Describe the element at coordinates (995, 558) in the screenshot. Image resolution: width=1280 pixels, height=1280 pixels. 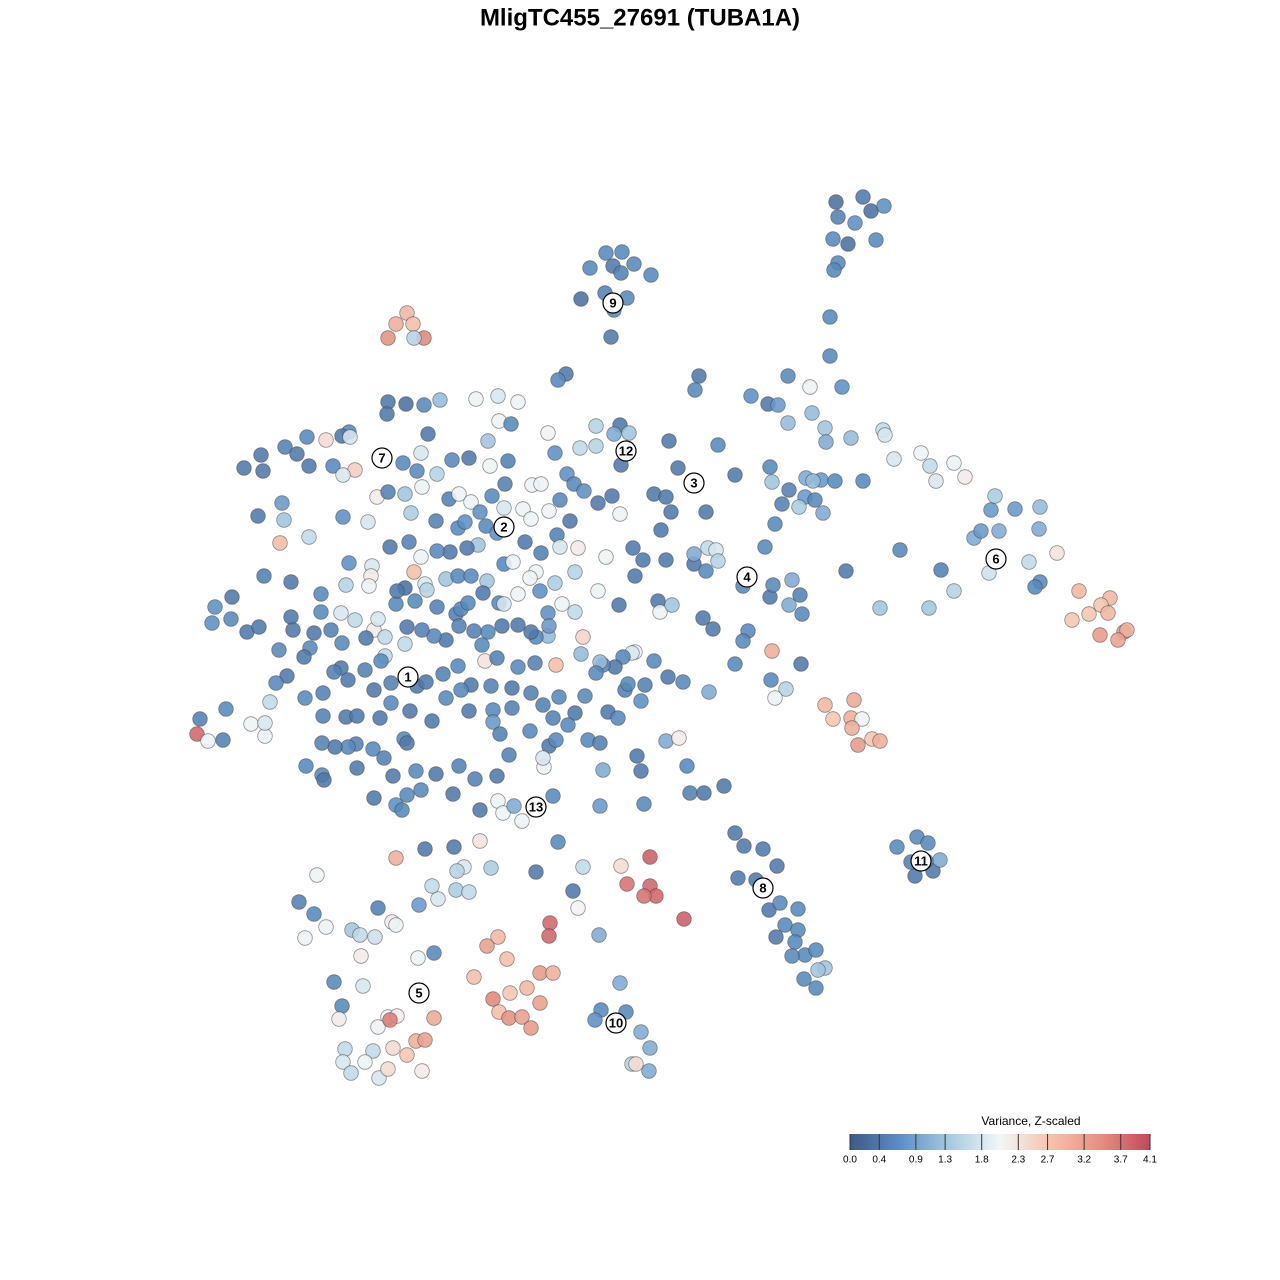
I see `cluster-label: 6` at that location.